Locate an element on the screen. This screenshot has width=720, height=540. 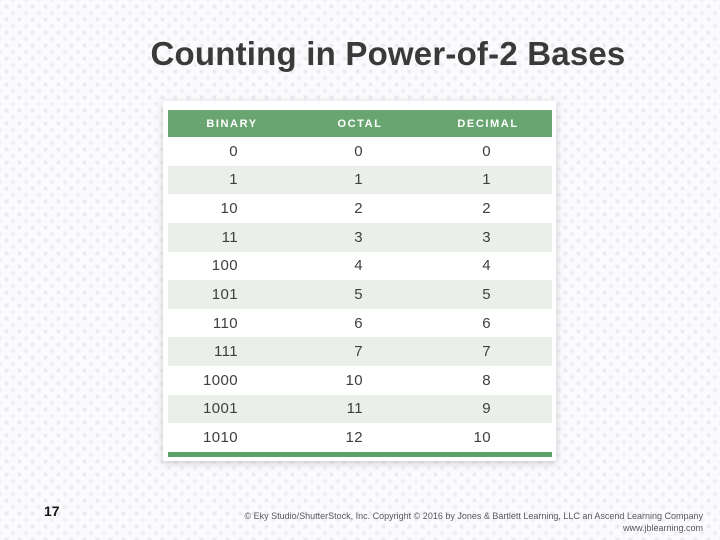
cell-binary: 1 is located at coordinates (233, 180).